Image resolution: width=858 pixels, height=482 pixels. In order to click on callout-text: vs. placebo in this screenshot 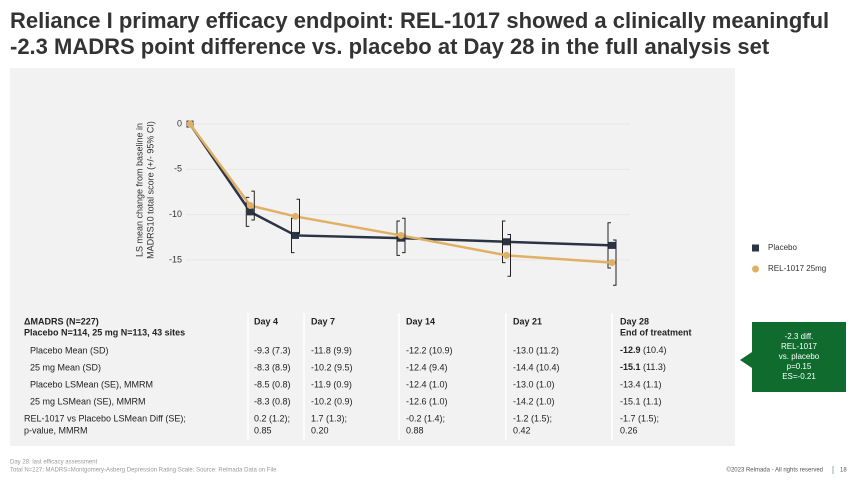, I will do `click(799, 356)`.